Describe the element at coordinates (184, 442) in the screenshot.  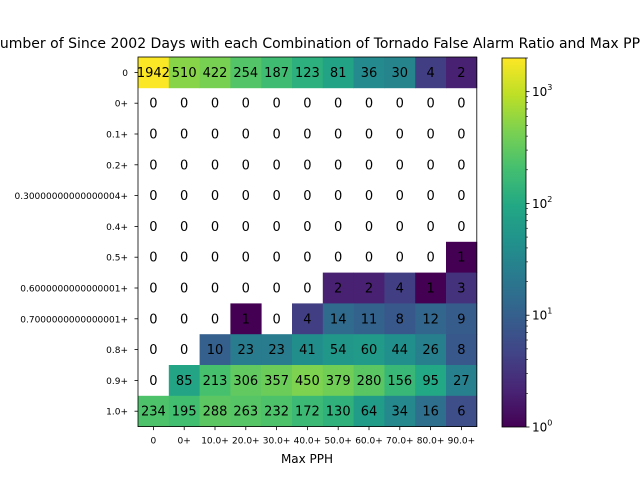
I see `x-tick-label: 0+` at that location.